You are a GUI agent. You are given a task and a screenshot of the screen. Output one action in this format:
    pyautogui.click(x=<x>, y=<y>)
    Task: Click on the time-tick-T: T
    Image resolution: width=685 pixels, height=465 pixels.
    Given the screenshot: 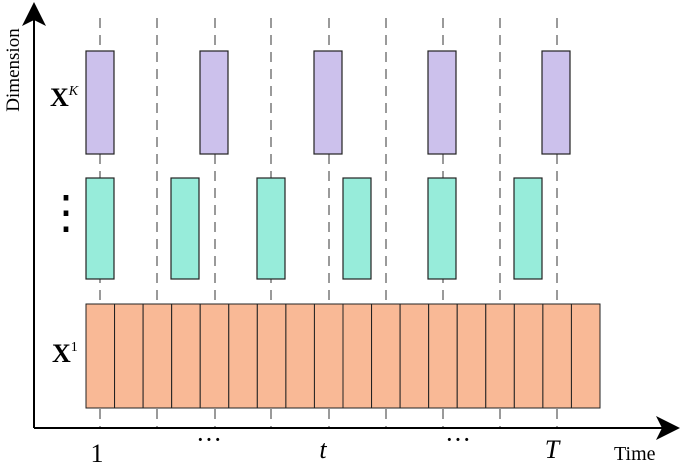 What is the action you would take?
    pyautogui.click(x=553, y=449)
    